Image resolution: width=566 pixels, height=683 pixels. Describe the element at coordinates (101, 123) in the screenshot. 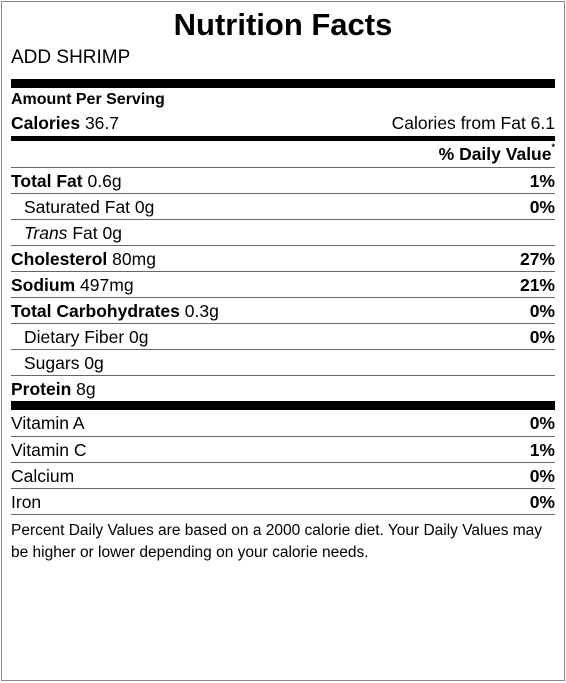

I see `calories-value: 36.7` at that location.